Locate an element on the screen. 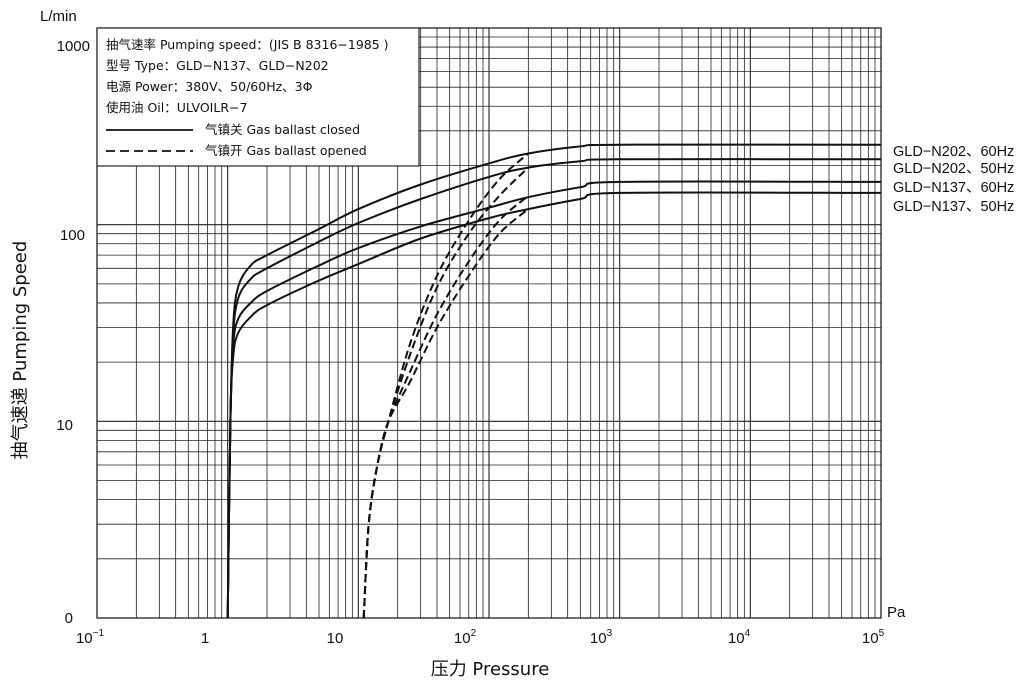 This screenshot has width=1023, height=684. series-label-n202-60hz: GLD−N202、60Hz is located at coordinates (953, 152).